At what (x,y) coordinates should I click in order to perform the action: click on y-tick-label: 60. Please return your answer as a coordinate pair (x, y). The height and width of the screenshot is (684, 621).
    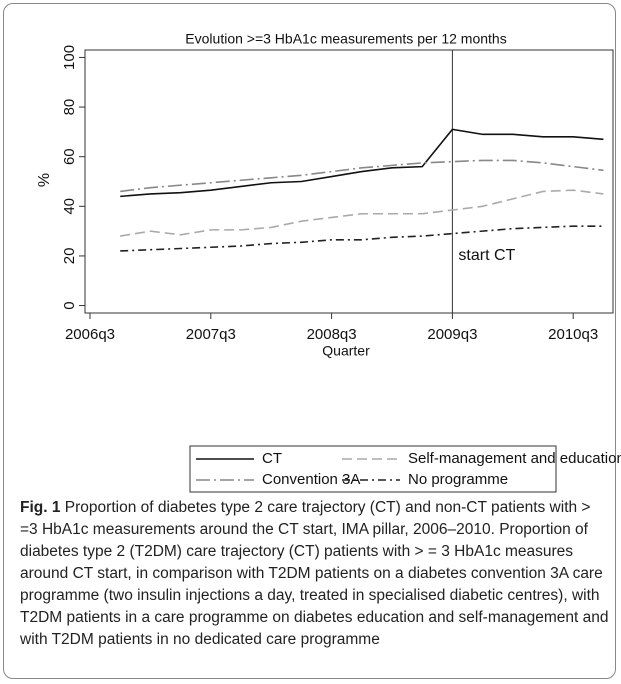
    Looking at the image, I should click on (69, 156).